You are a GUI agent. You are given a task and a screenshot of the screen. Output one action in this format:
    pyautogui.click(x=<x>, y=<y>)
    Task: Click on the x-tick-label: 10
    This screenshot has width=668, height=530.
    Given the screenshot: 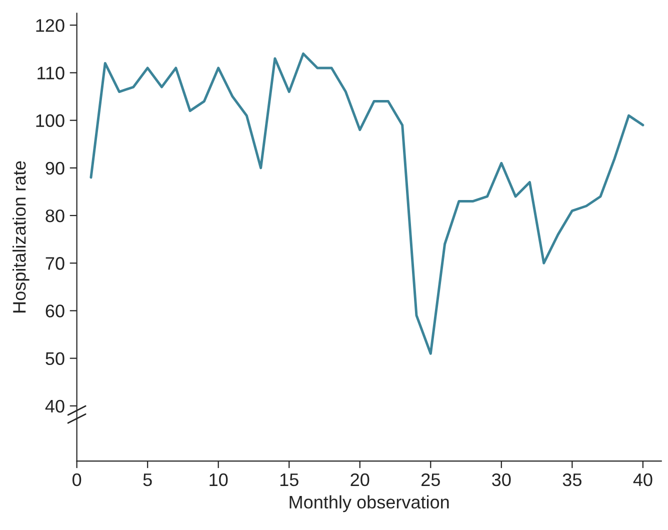 What is the action you would take?
    pyautogui.click(x=219, y=479)
    